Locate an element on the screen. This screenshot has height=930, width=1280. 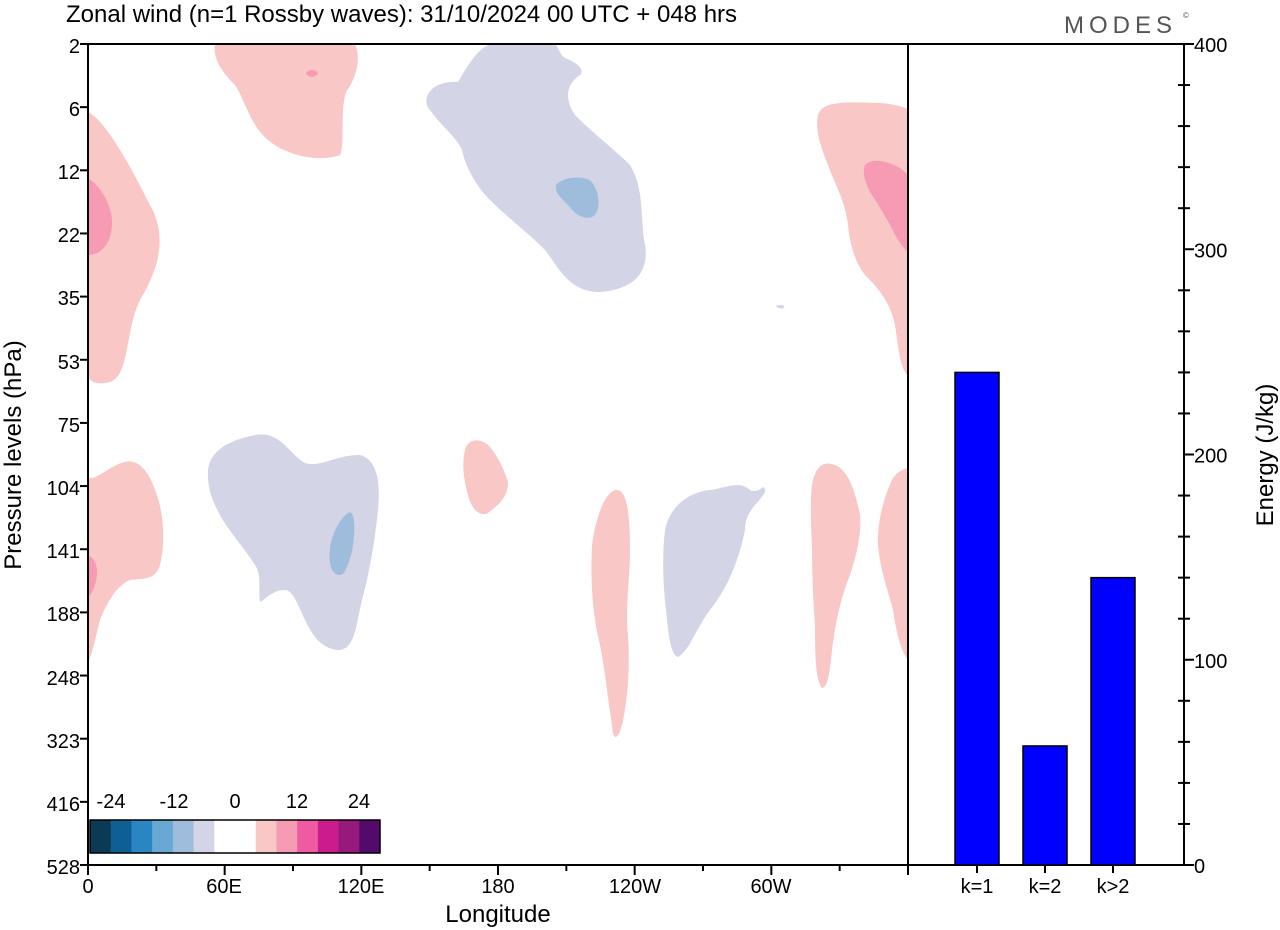
energy-category-label: k=2 is located at coordinates (1045, 887).